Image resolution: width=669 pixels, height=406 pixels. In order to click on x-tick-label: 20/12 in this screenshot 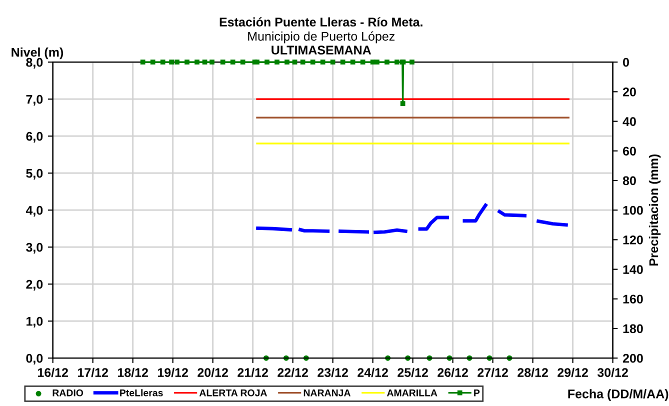, I will do `click(213, 373)`.